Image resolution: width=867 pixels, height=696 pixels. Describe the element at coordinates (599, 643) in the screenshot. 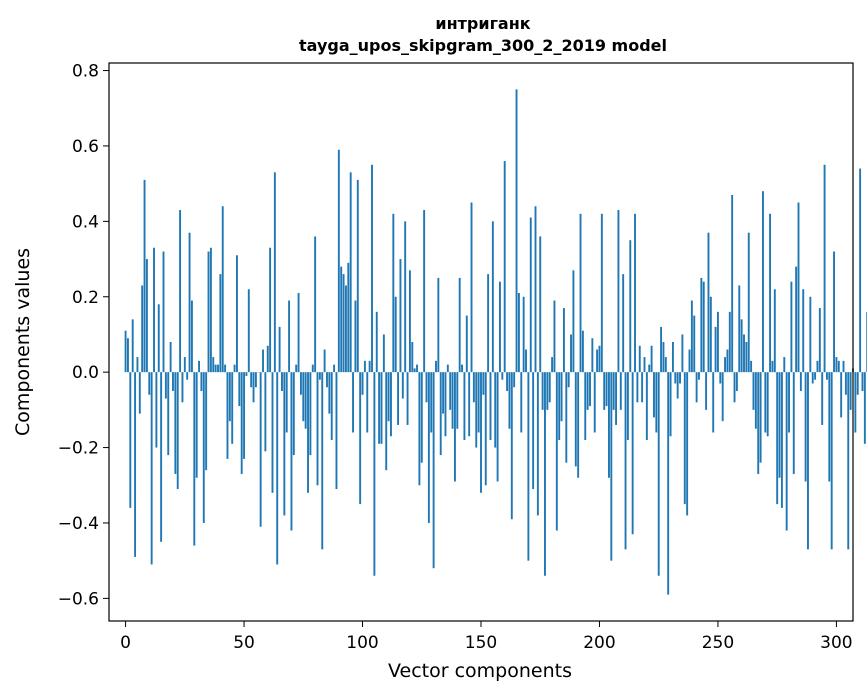

I see `x-tick-label-200: 200` at that location.